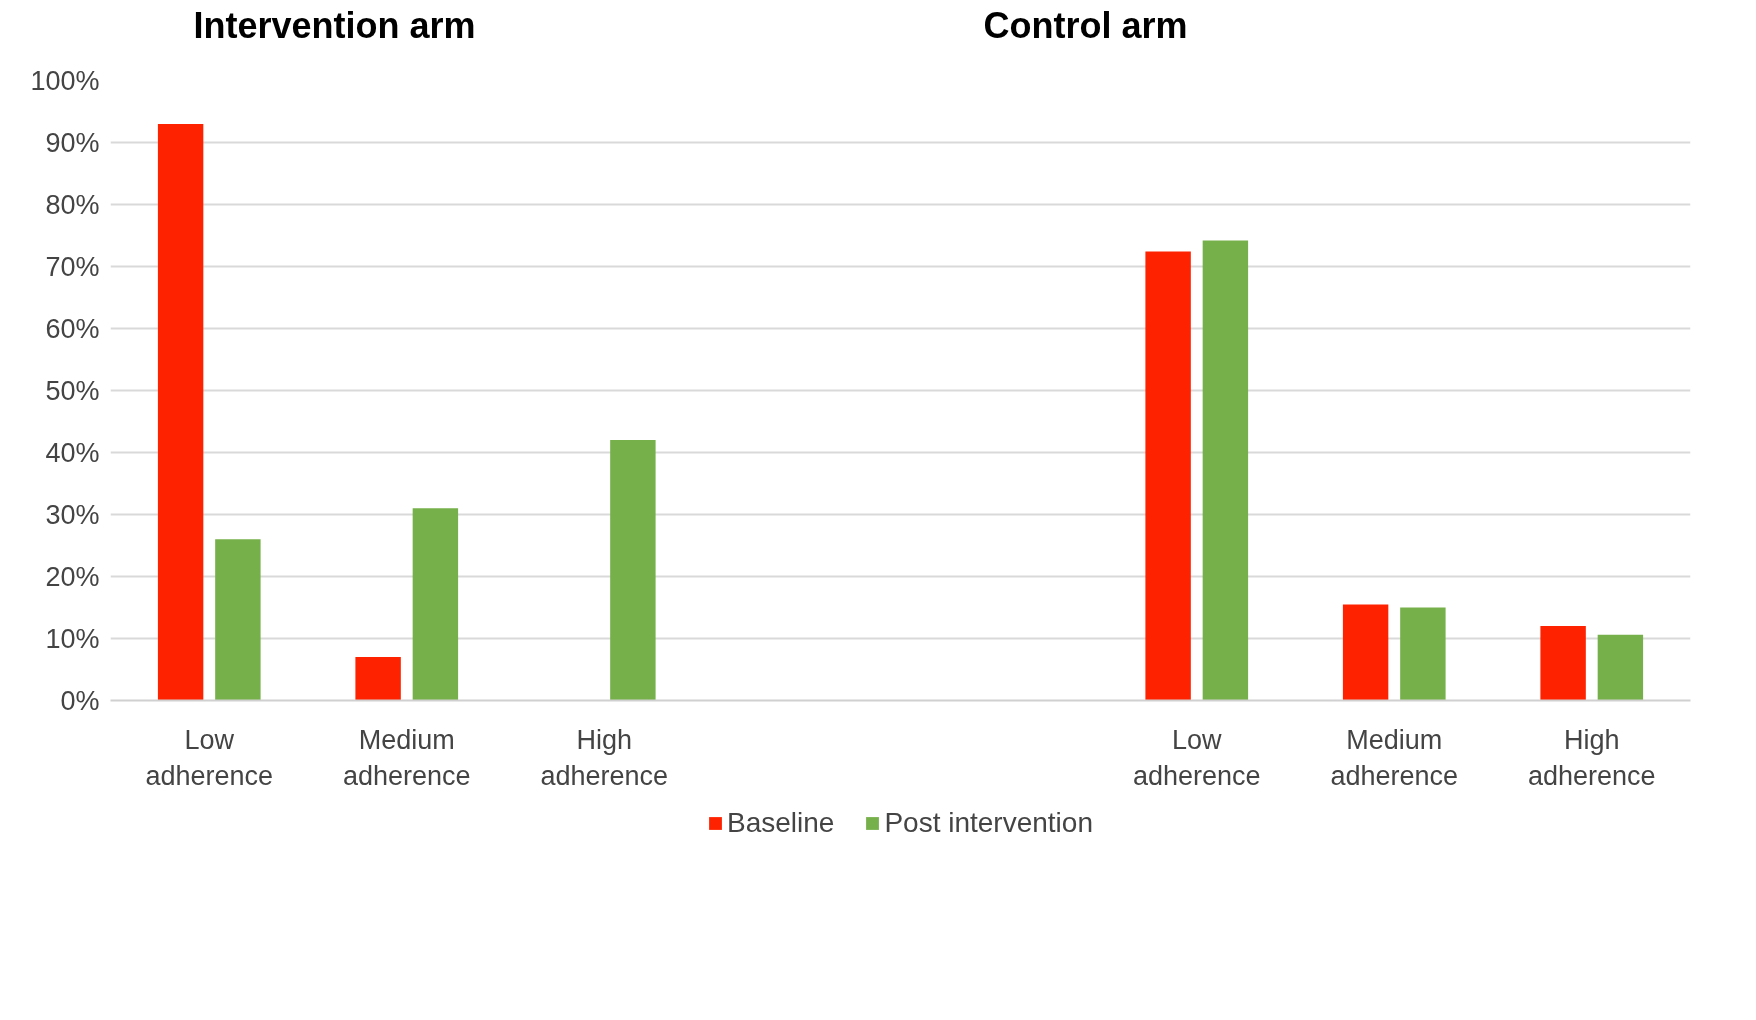 This screenshot has height=1020, width=1756. Describe the element at coordinates (72, 328) in the screenshot. I see `y-tick-label: 60%` at that location.